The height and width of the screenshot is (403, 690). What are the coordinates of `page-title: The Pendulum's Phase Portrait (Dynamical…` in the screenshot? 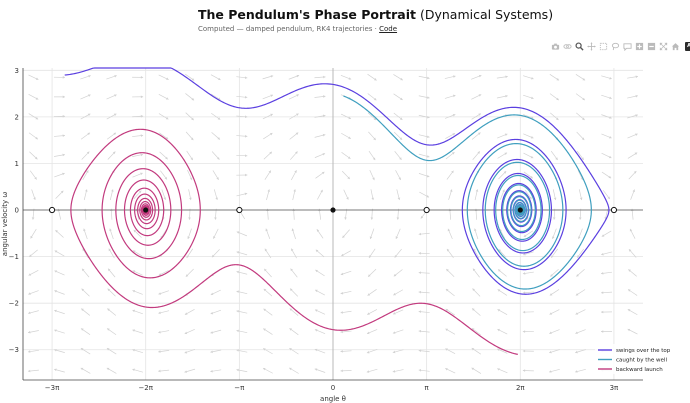 It's located at (375, 14).